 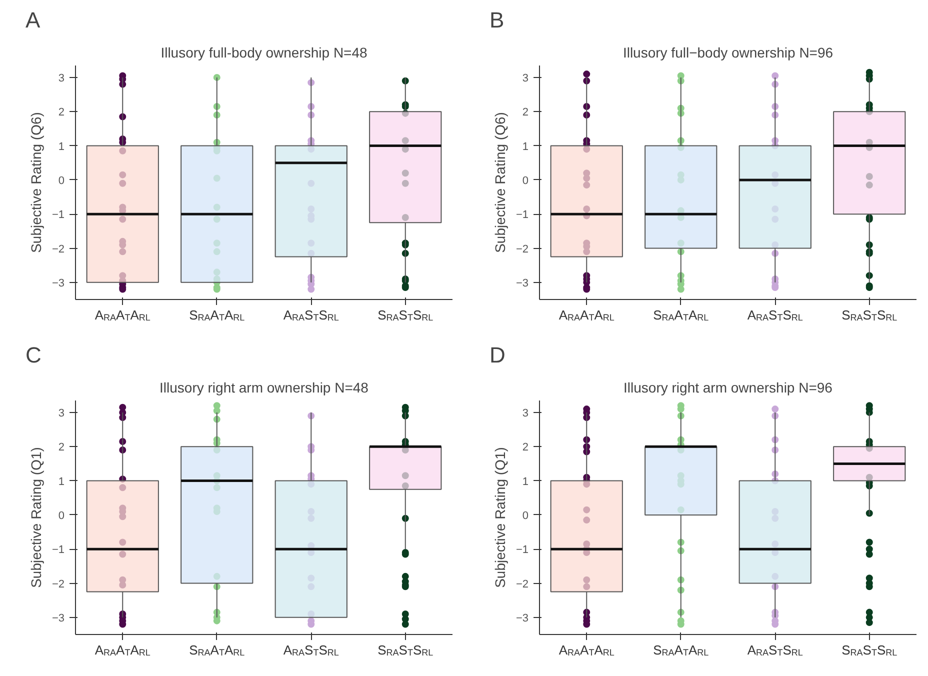 What do you see at coordinates (497, 20) in the screenshot?
I see `text: B` at bounding box center [497, 20].